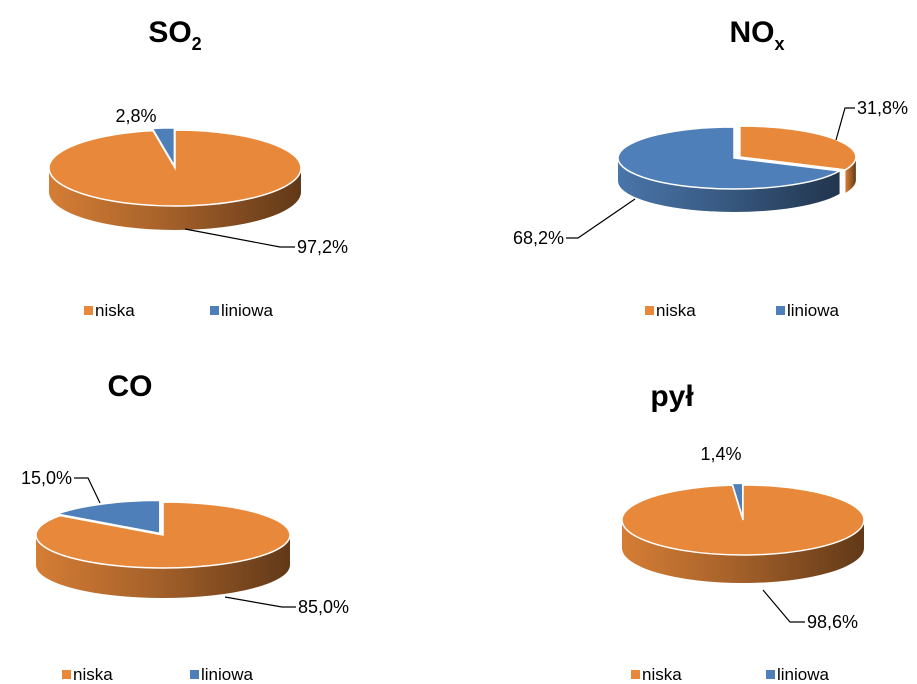 The image size is (917, 684). What do you see at coordinates (756, 35) in the screenshot?
I see `chart-title-nox: NOx` at bounding box center [756, 35].